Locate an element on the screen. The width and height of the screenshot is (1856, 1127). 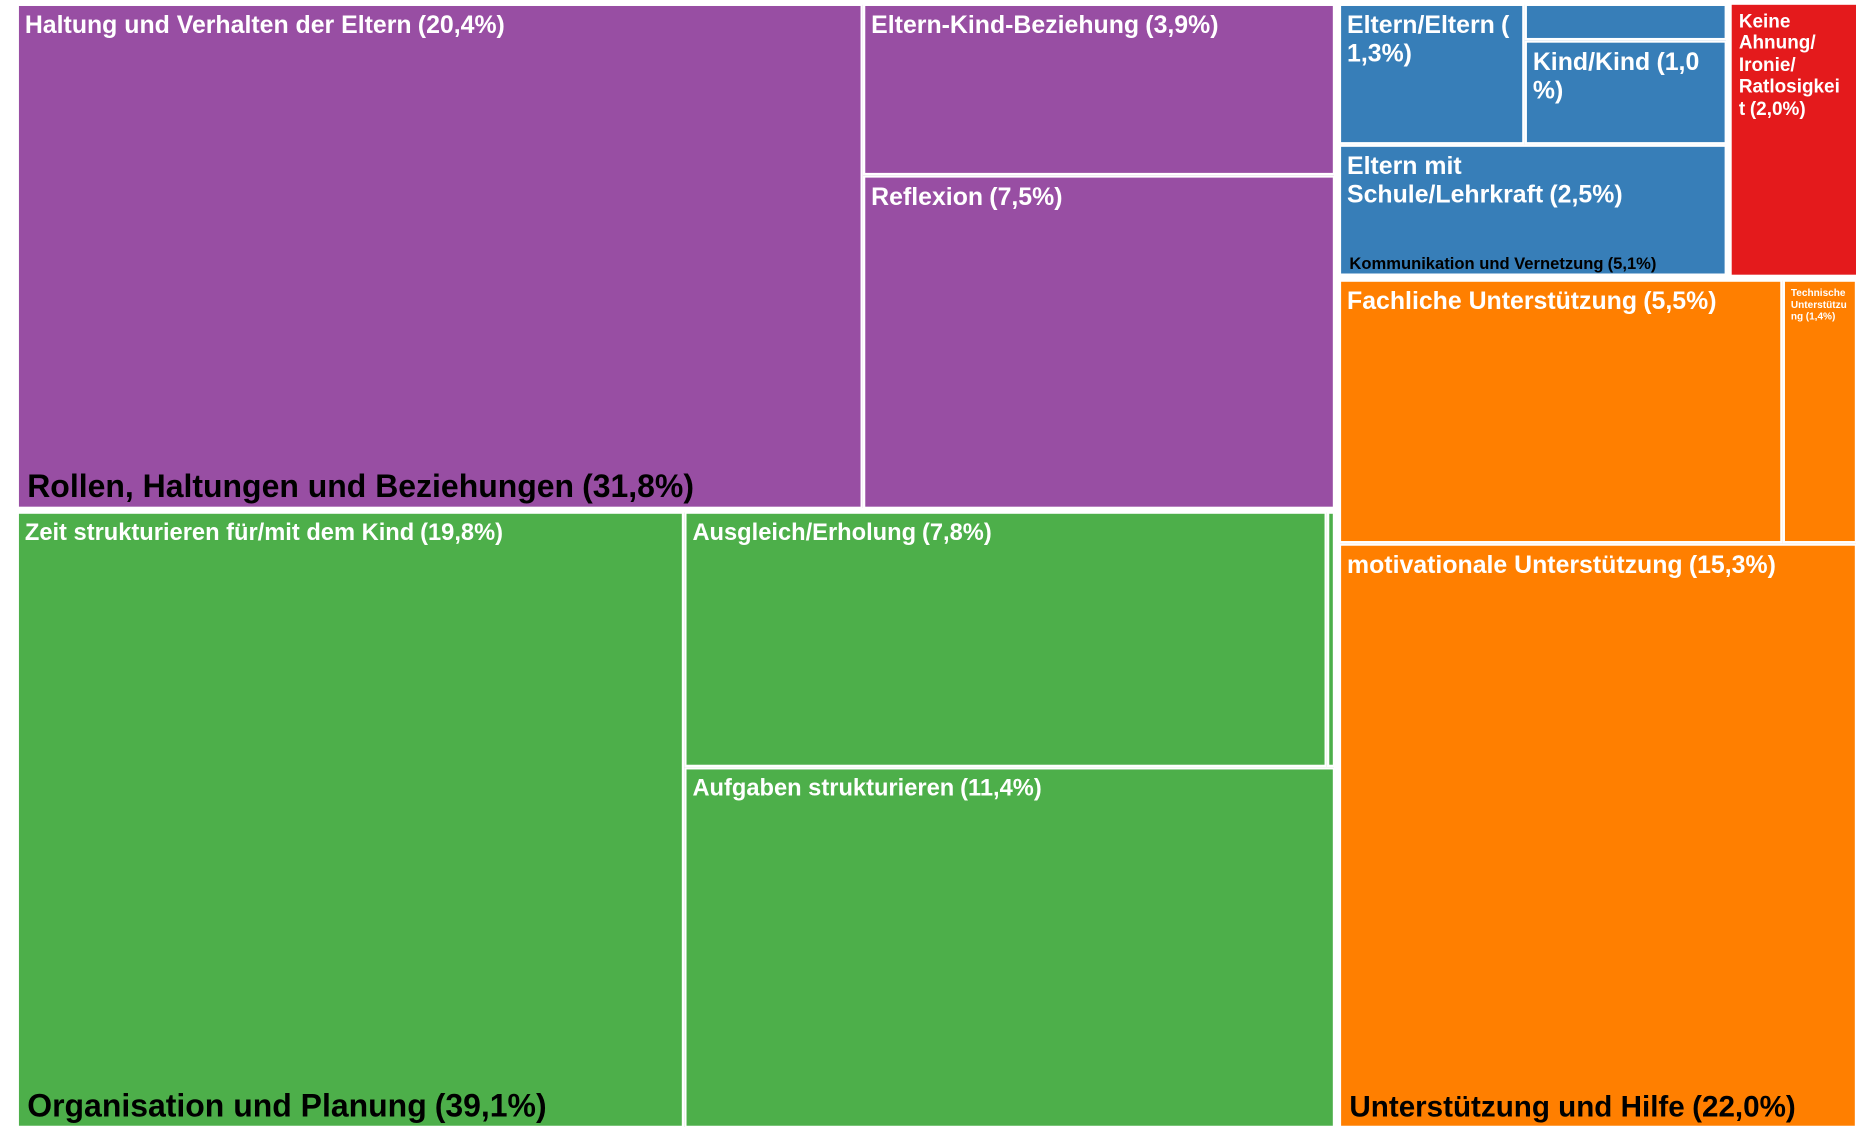
label-name: Fachliche Unterstützung is located at coordinates (1492, 301).